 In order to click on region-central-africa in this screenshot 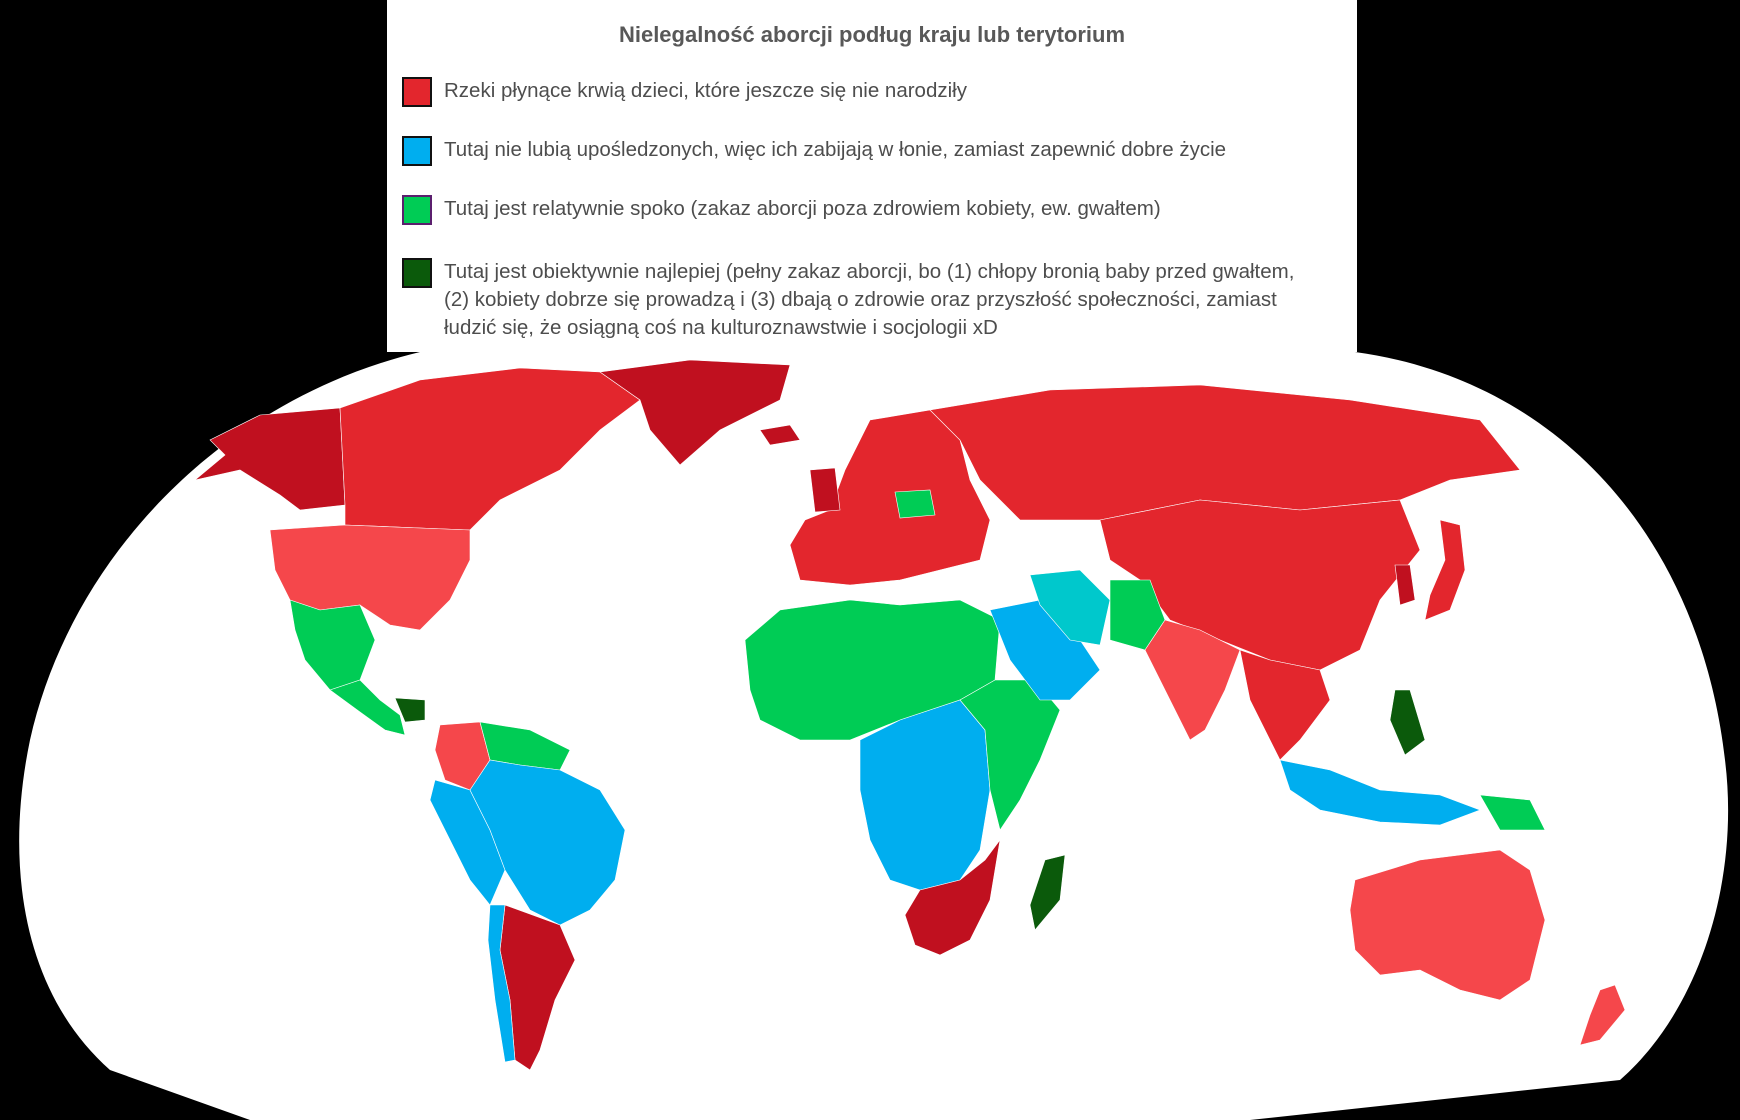, I will do `click(925, 795)`.